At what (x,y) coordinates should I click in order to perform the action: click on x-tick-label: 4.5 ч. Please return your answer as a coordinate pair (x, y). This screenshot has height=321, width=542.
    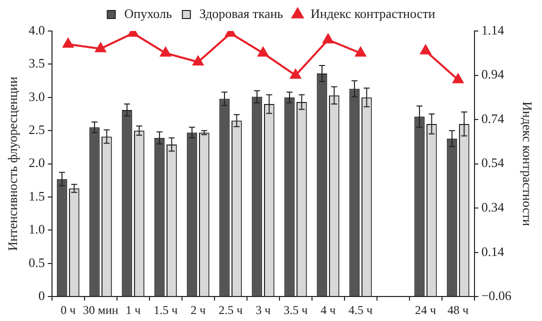
    Looking at the image, I should click on (360, 309).